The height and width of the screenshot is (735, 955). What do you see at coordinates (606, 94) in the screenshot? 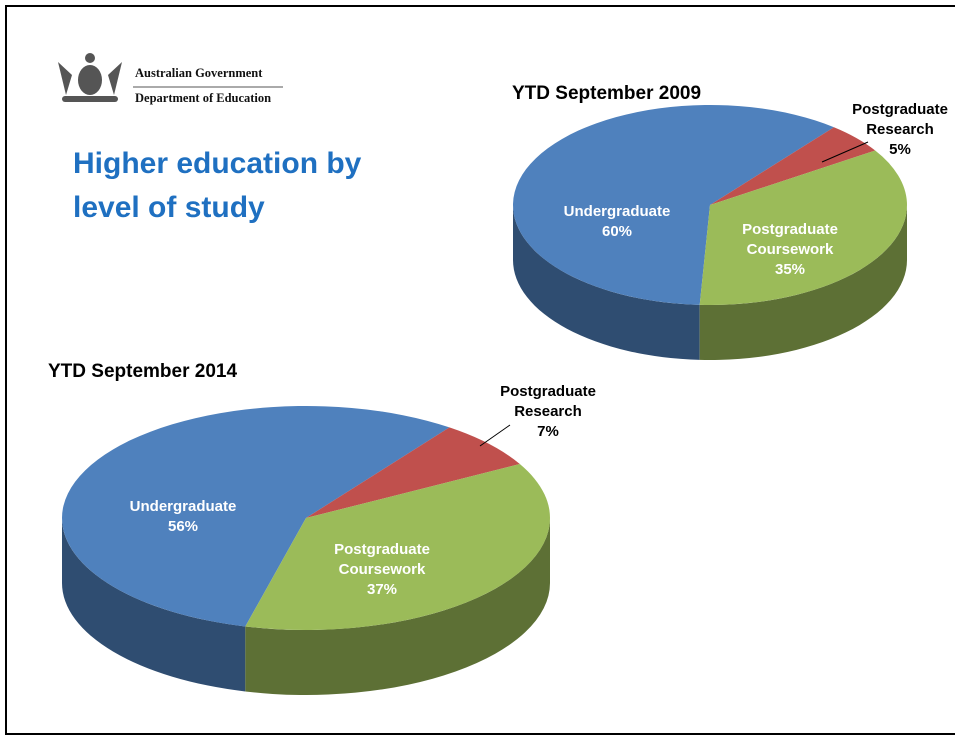
I see `pie-title: YTD September 2009` at bounding box center [606, 94].